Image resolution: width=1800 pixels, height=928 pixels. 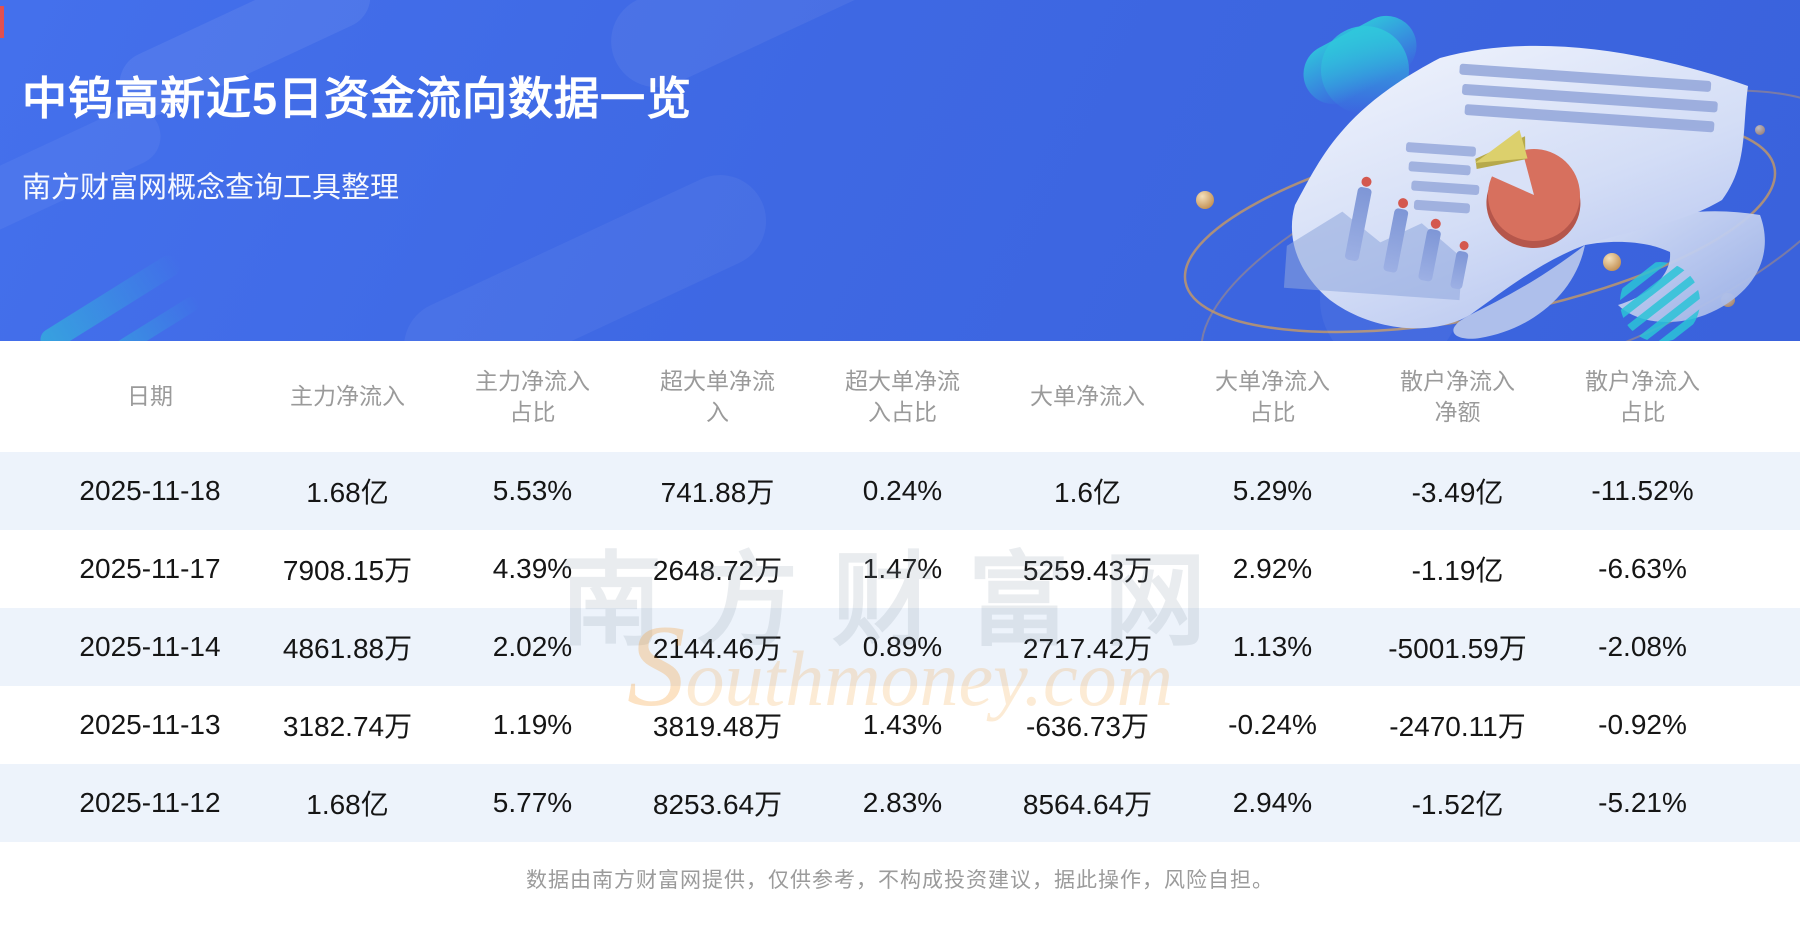 What do you see at coordinates (1087, 726) in the screenshot?
I see `value-cell: -636.73万` at bounding box center [1087, 726].